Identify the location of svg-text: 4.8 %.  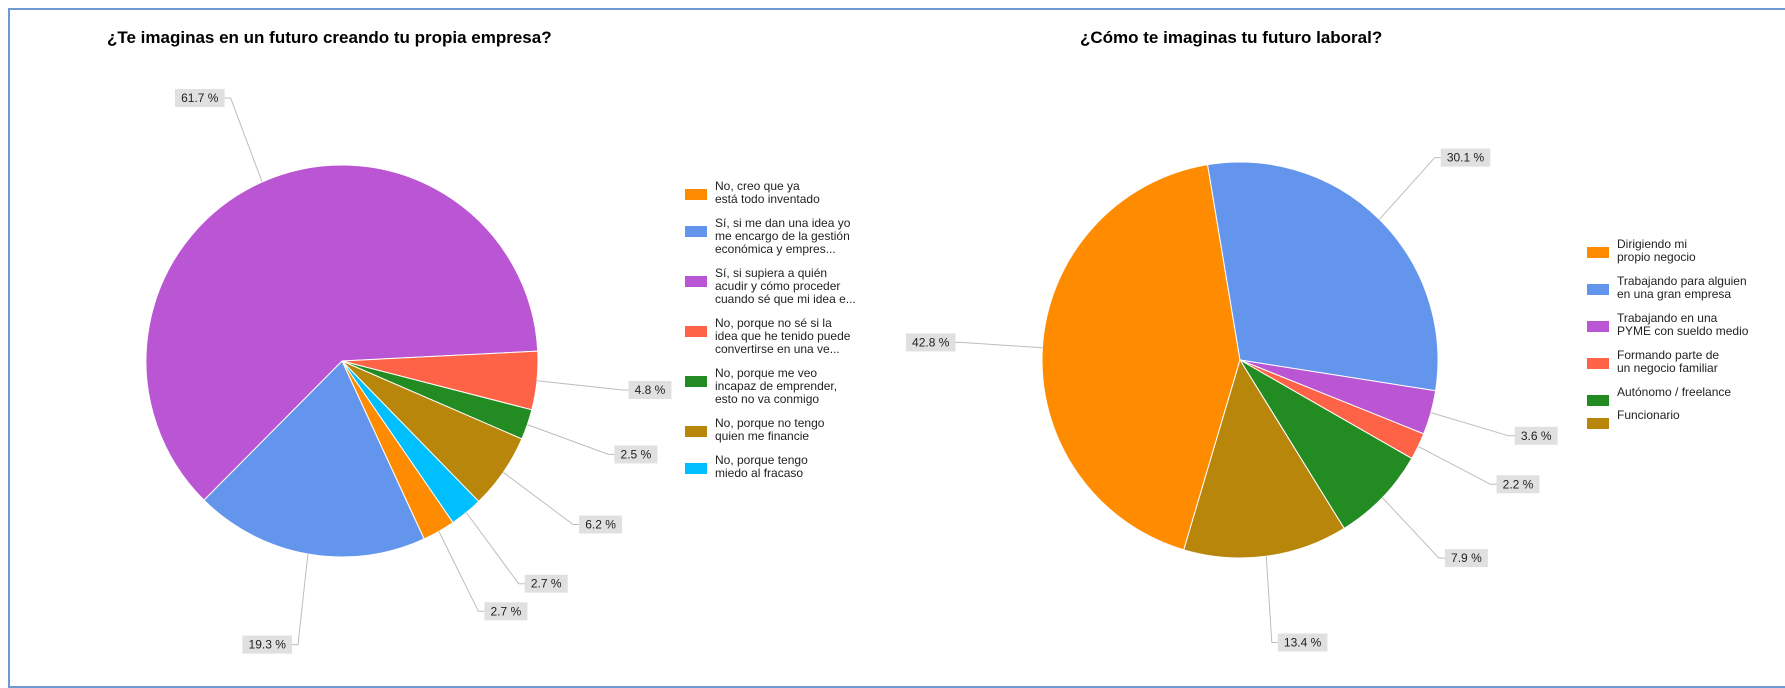
(650, 390).